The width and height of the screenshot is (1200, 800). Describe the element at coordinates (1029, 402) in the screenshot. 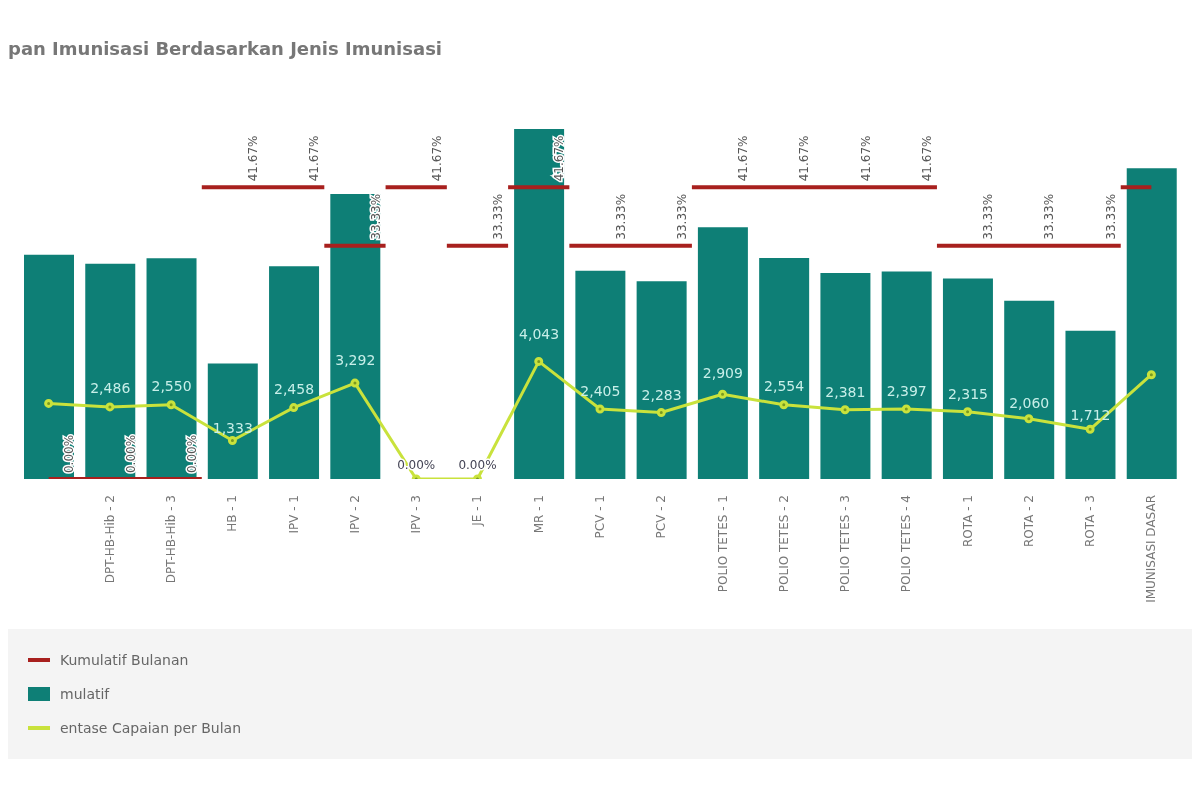

I see `data-label: 2,060` at that location.